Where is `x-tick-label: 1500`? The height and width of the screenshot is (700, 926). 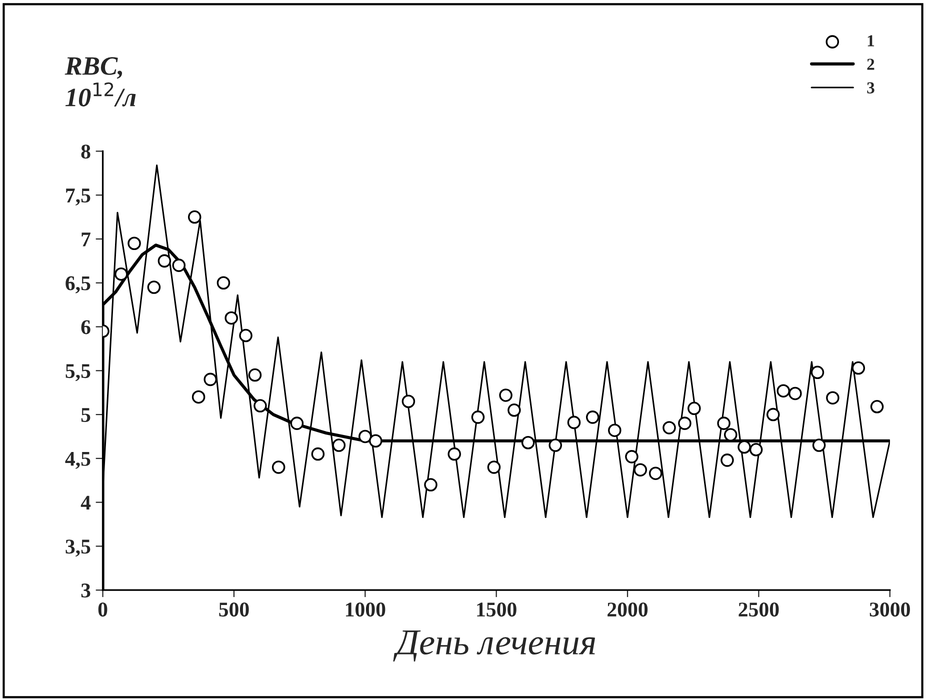
x-tick-label: 1500 is located at coordinates (496, 609).